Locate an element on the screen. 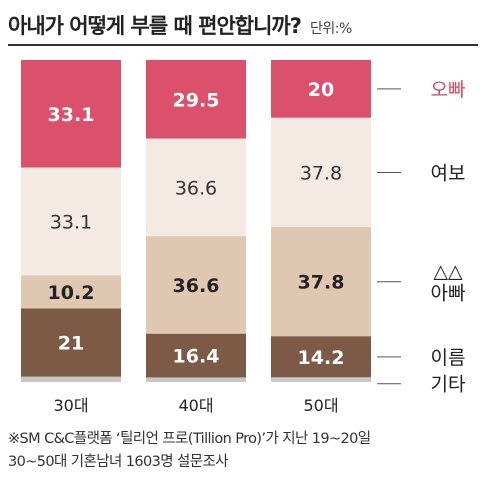 Image resolution: width=487 pixels, height=488 pixels. category-label: 50대 is located at coordinates (320, 405).